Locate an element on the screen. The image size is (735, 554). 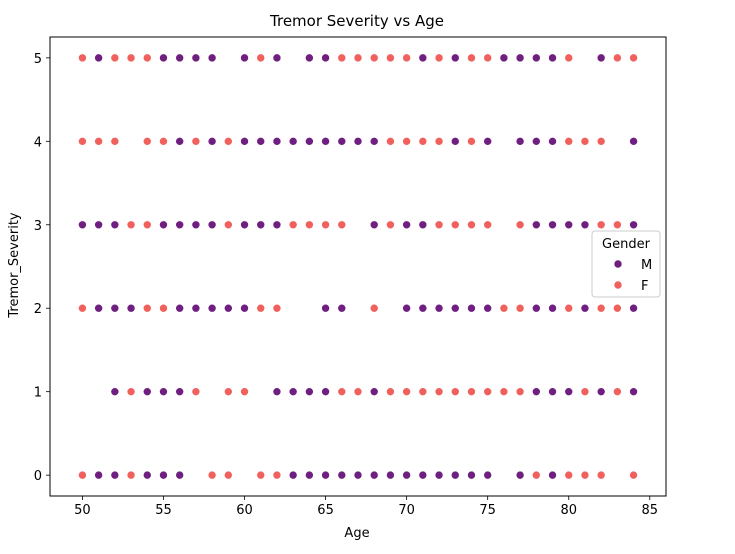
y-tick-label: 3 is located at coordinates (38, 226).